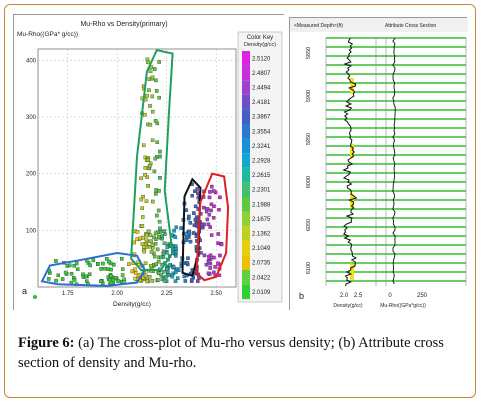 The image size is (481, 403). Describe the element at coordinates (31, 231) in the screenshot. I see `y-tick-label: 100` at that location.